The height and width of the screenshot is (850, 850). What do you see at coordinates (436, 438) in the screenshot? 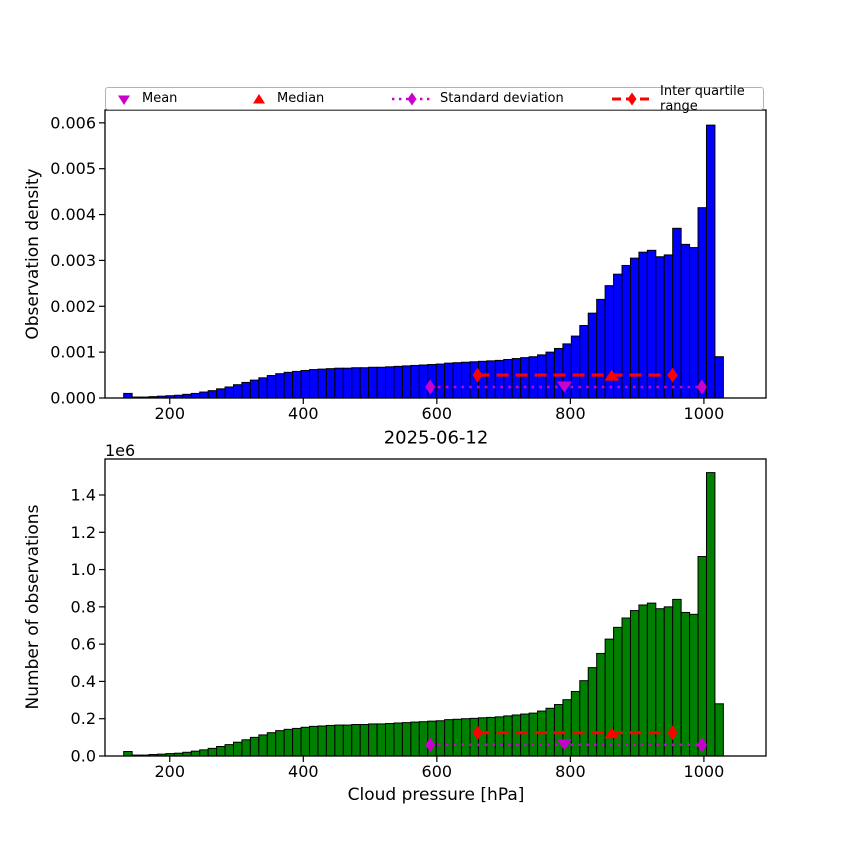
I see `plot-title: 2025-06-12` at bounding box center [436, 438].